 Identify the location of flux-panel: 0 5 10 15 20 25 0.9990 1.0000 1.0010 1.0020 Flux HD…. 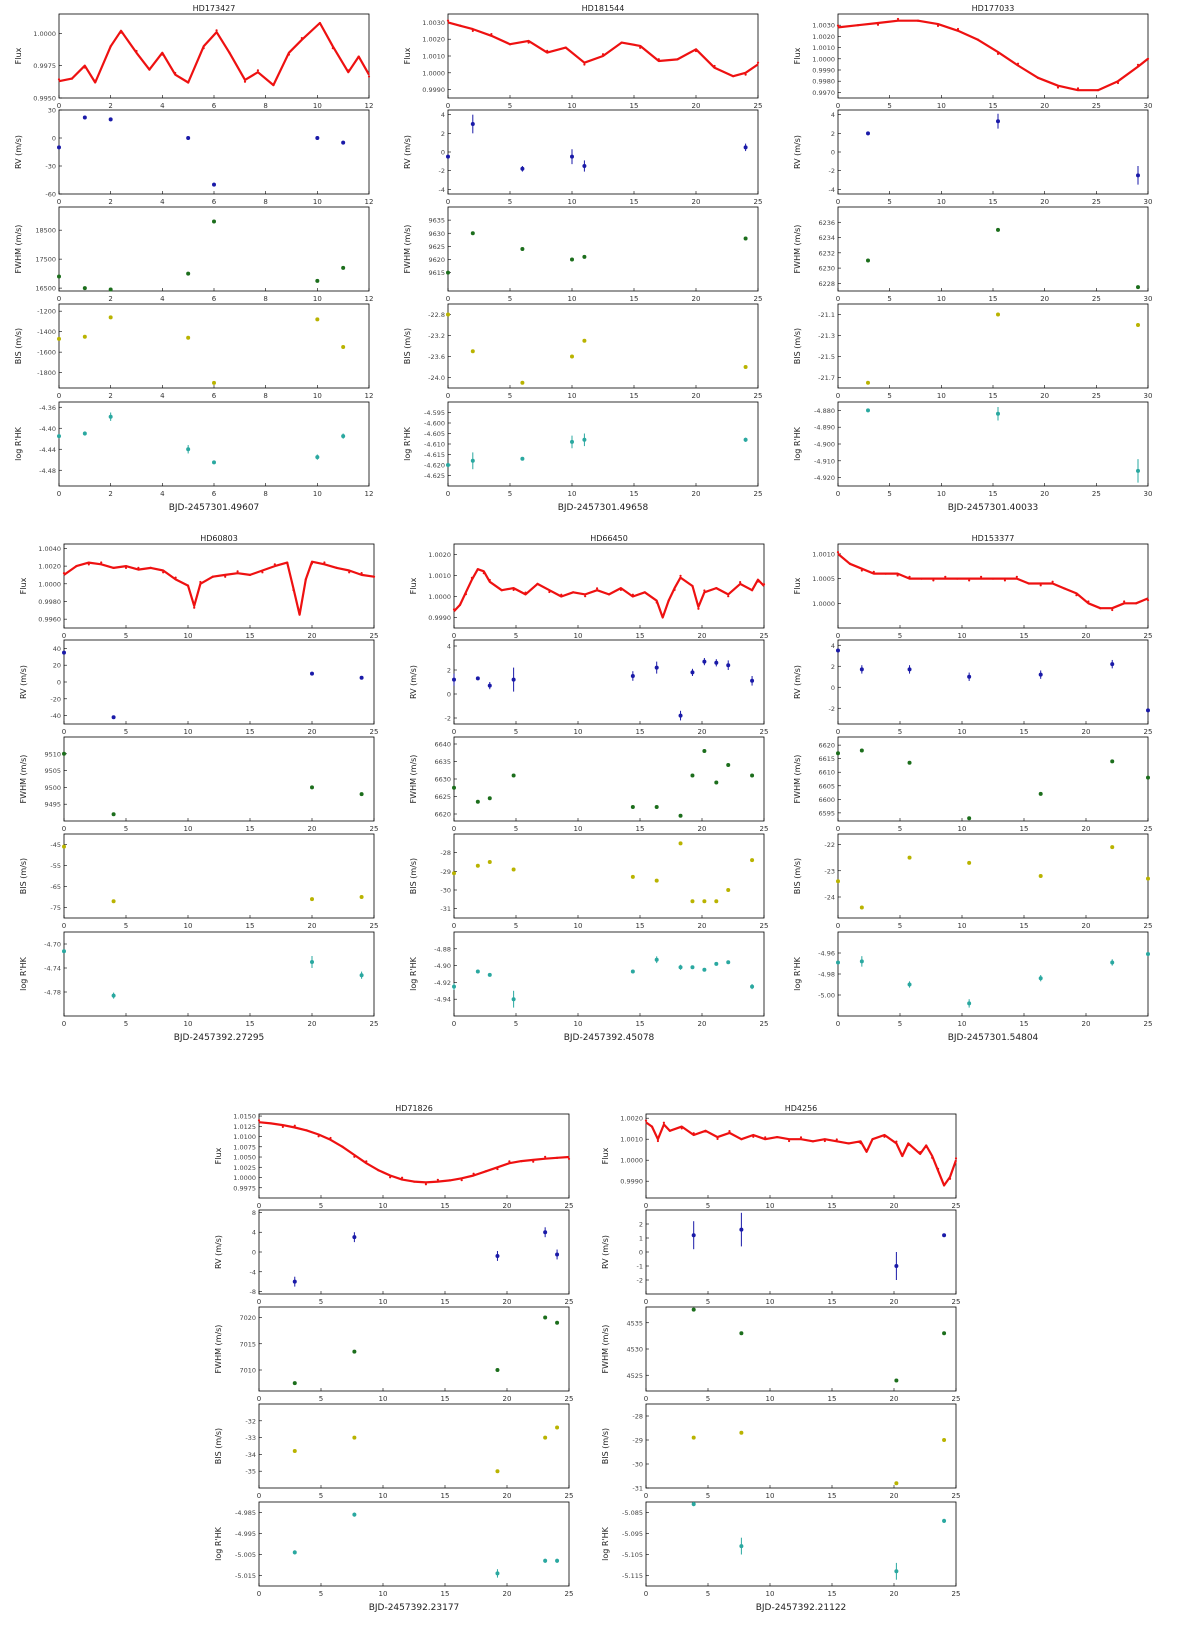
(780, 1157).